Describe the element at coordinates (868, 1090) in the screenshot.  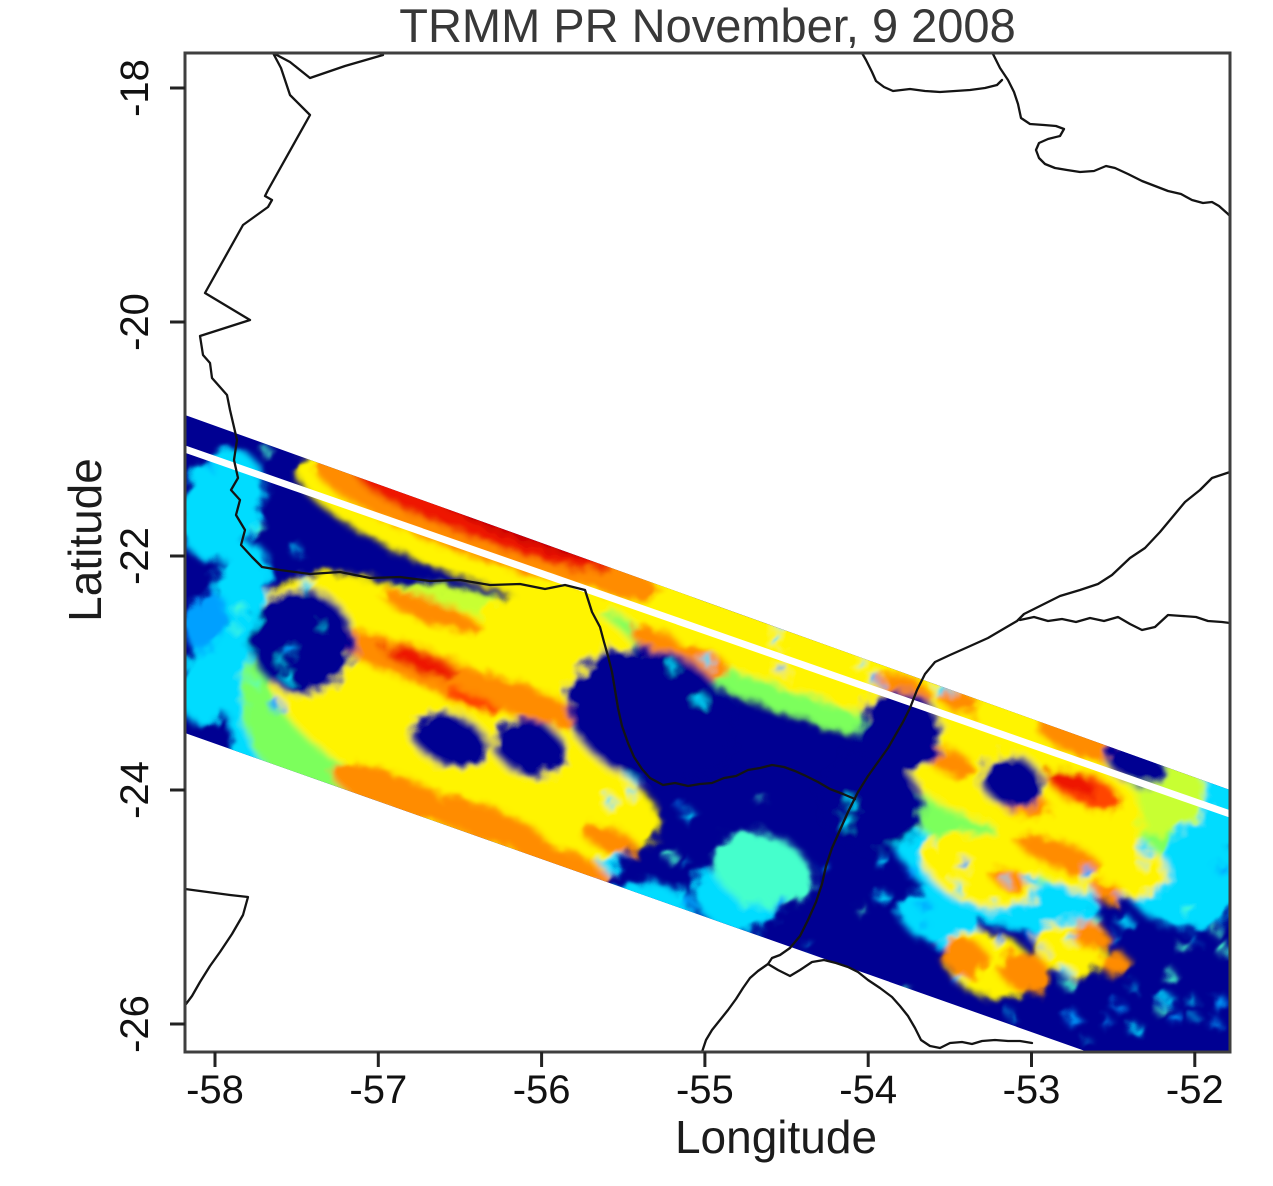
I see `x-tick-label: -54` at that location.